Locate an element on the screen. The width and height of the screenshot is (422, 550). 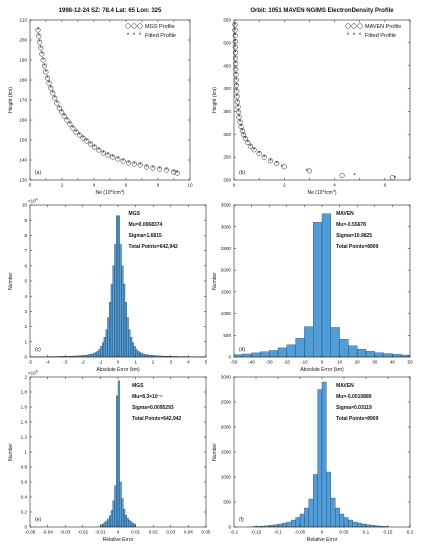
y-tick-label: 150 is located at coordinates (23, 140).